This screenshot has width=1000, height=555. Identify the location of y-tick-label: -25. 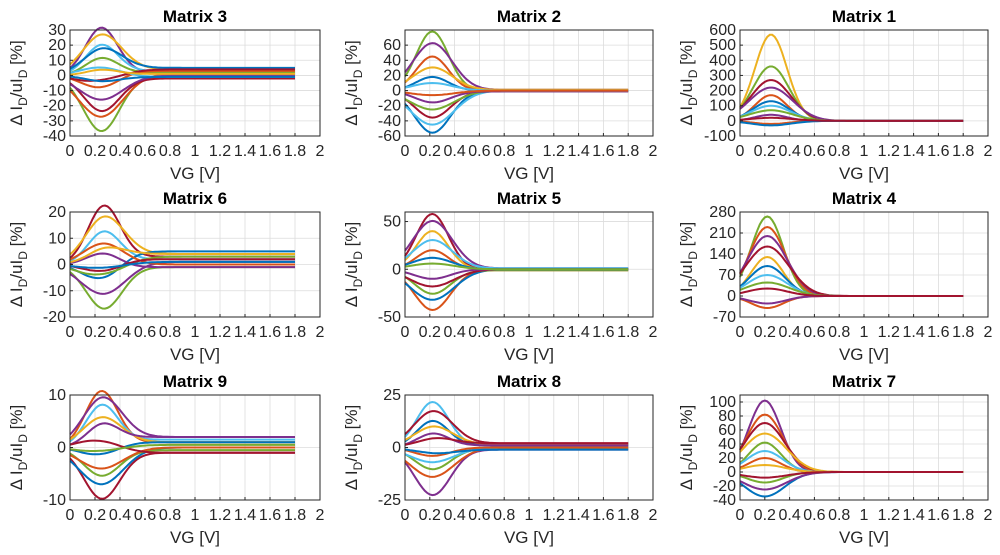
(389, 500).